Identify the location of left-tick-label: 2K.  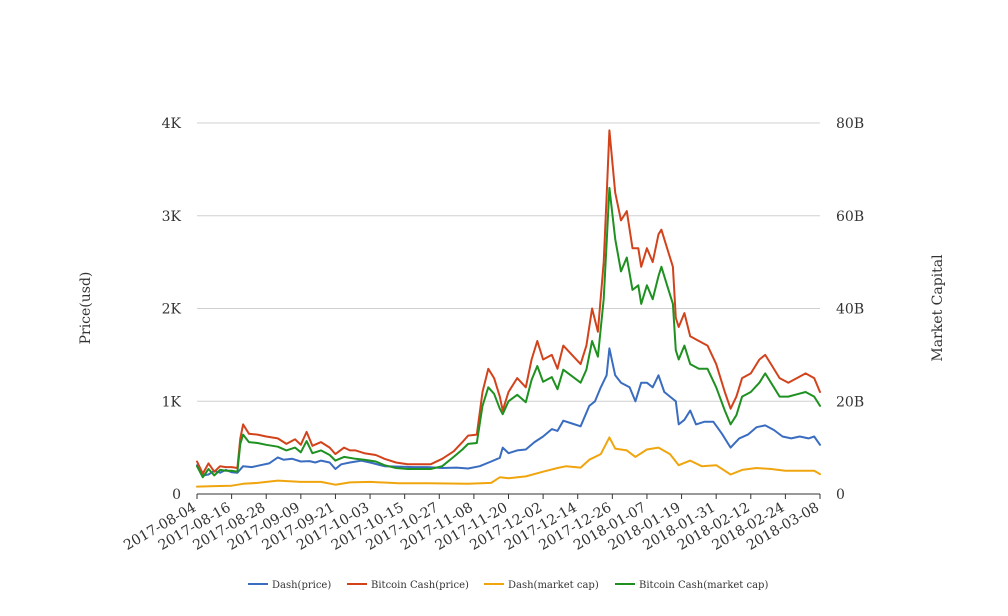
(172, 310).